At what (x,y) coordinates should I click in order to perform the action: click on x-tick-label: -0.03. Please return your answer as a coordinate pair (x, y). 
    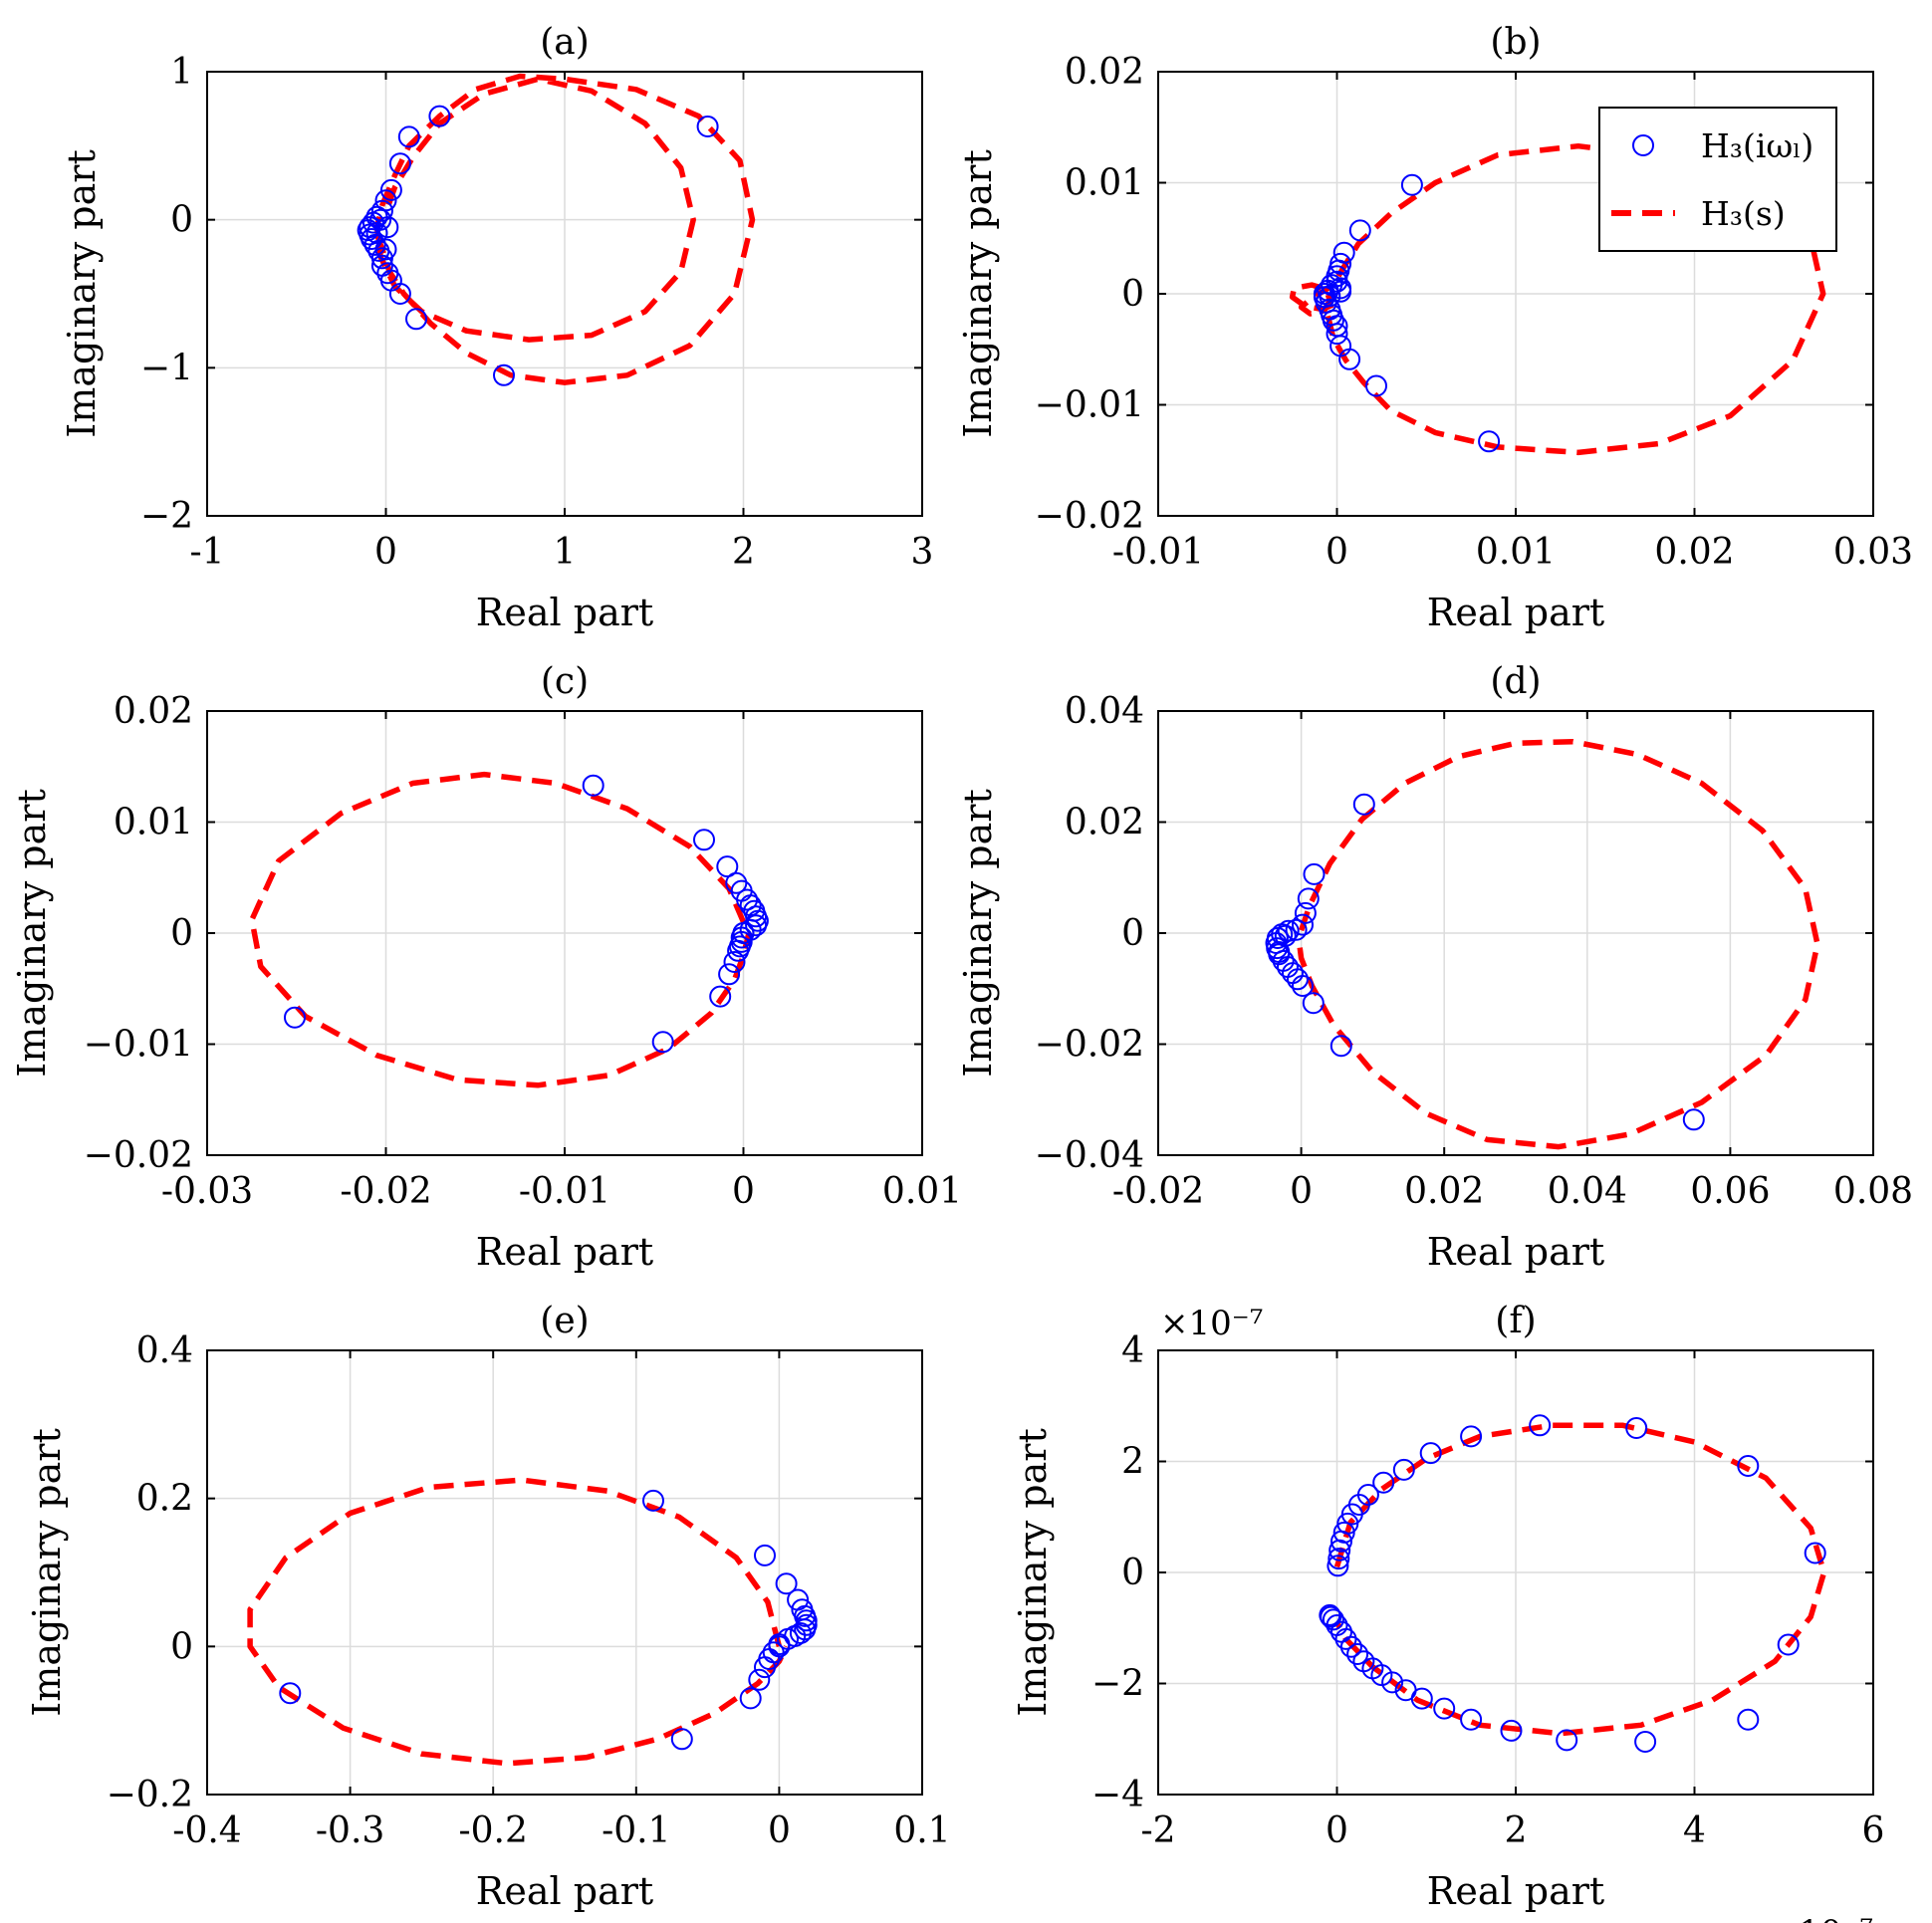
    Looking at the image, I should click on (207, 1191).